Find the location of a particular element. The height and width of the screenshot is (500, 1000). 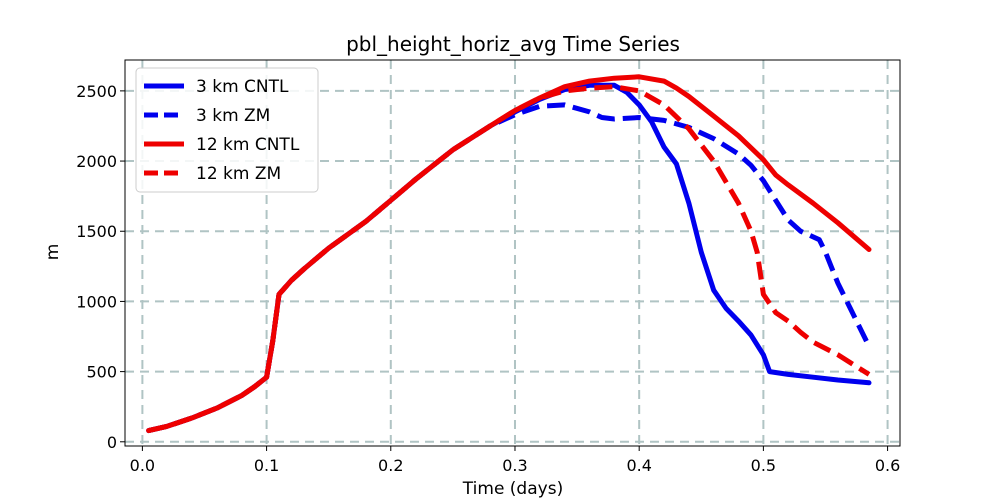

x-tick-label: 0.6 is located at coordinates (887, 465).